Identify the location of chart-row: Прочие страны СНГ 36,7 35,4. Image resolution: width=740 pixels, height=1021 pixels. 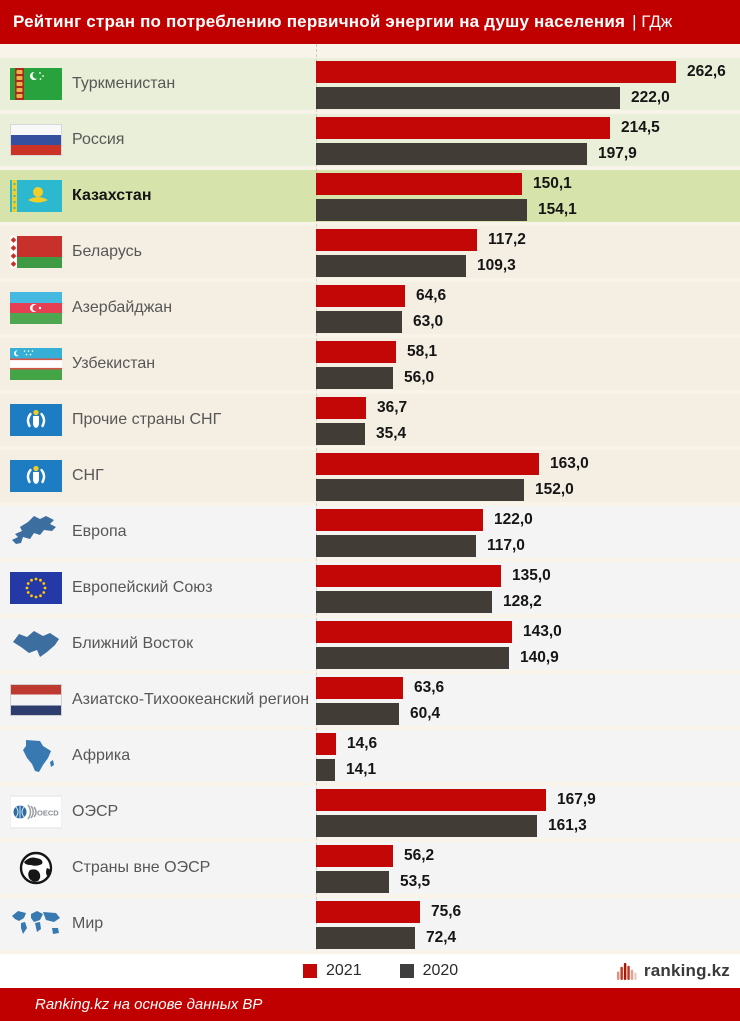
(370, 420).